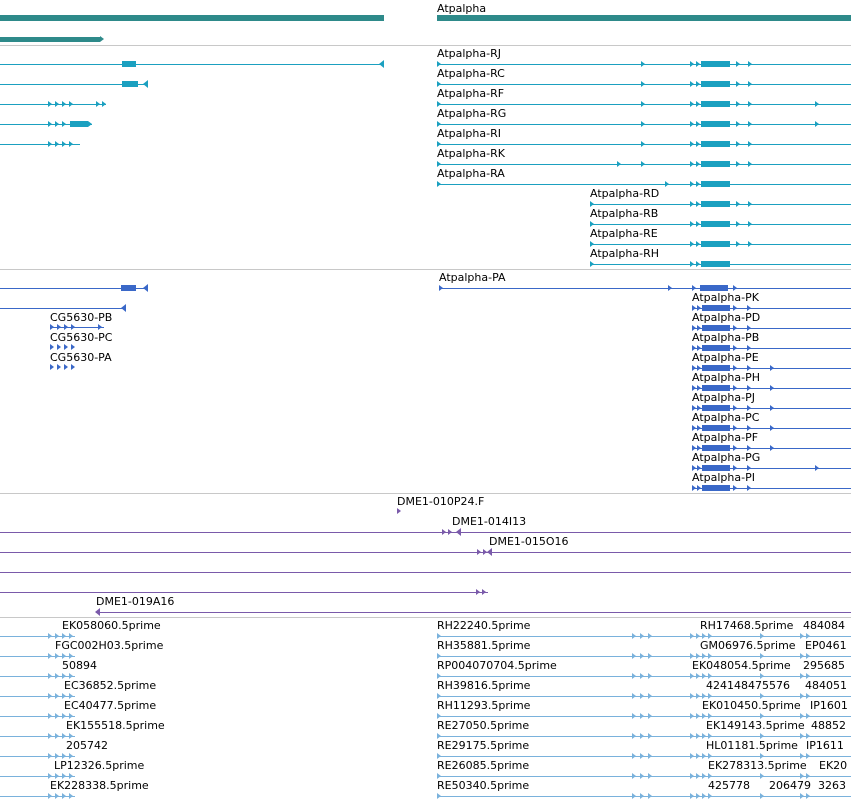  I want to click on feature-label: EK278313.5prime, so click(757, 765).